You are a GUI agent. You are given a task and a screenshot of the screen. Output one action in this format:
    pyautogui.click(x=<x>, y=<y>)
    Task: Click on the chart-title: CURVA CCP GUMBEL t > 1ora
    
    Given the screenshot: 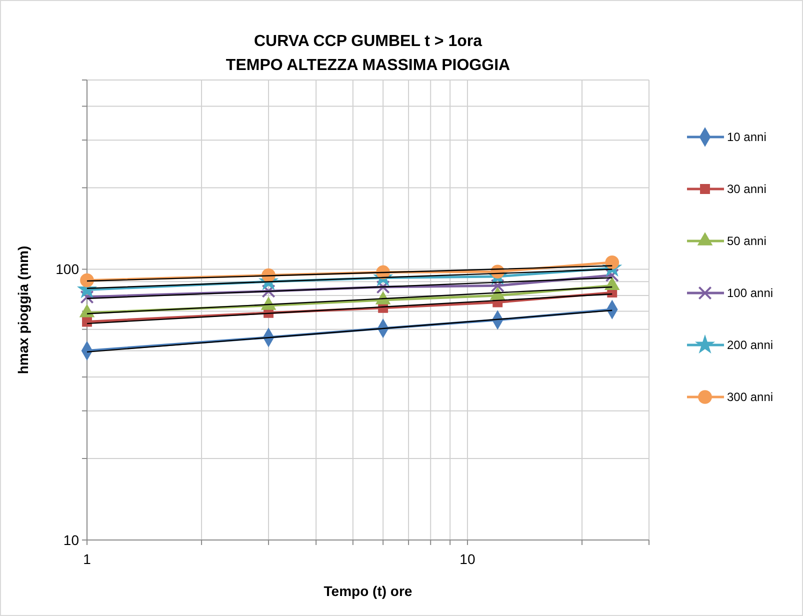 What is the action you would take?
    pyautogui.click(x=368, y=41)
    